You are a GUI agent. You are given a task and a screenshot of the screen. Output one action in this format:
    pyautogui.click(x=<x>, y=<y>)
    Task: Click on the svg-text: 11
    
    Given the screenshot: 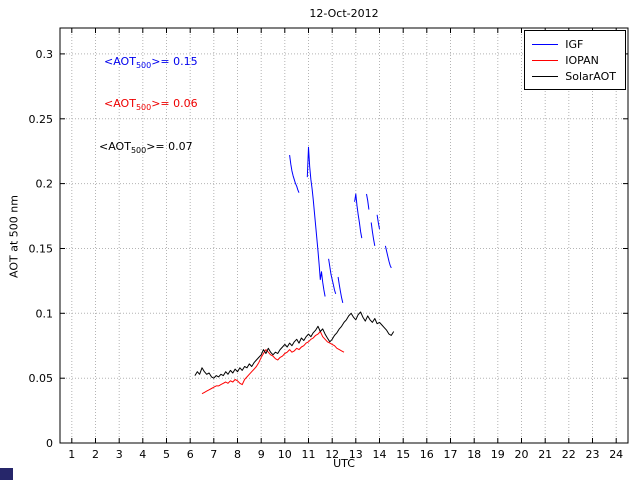 What is the action you would take?
    pyautogui.click(x=309, y=454)
    